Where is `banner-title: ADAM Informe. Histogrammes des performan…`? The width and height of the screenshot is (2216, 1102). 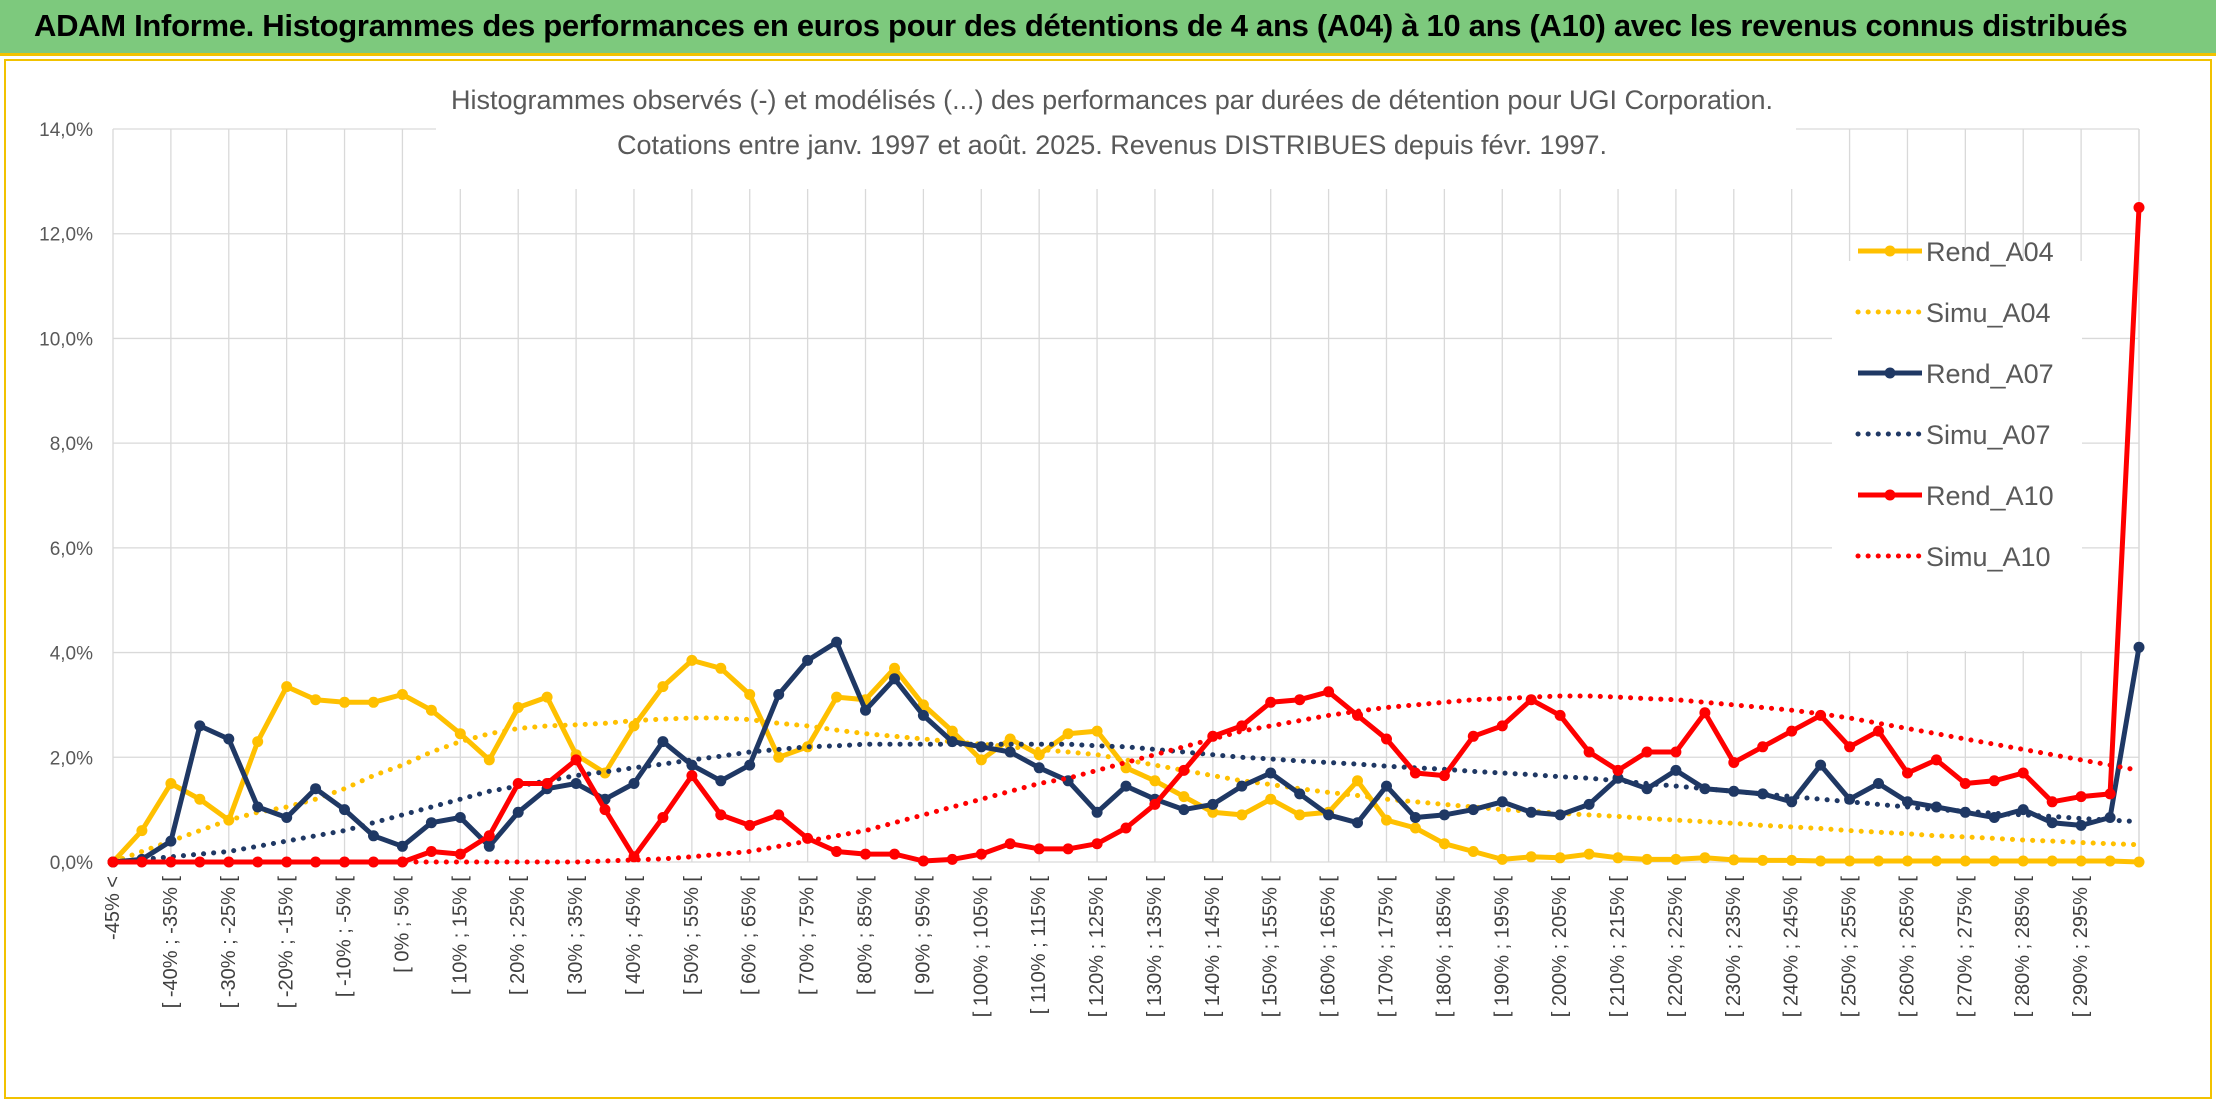
banner-title: ADAM Informe. Histogrammes des performan… is located at coordinates (1081, 25).